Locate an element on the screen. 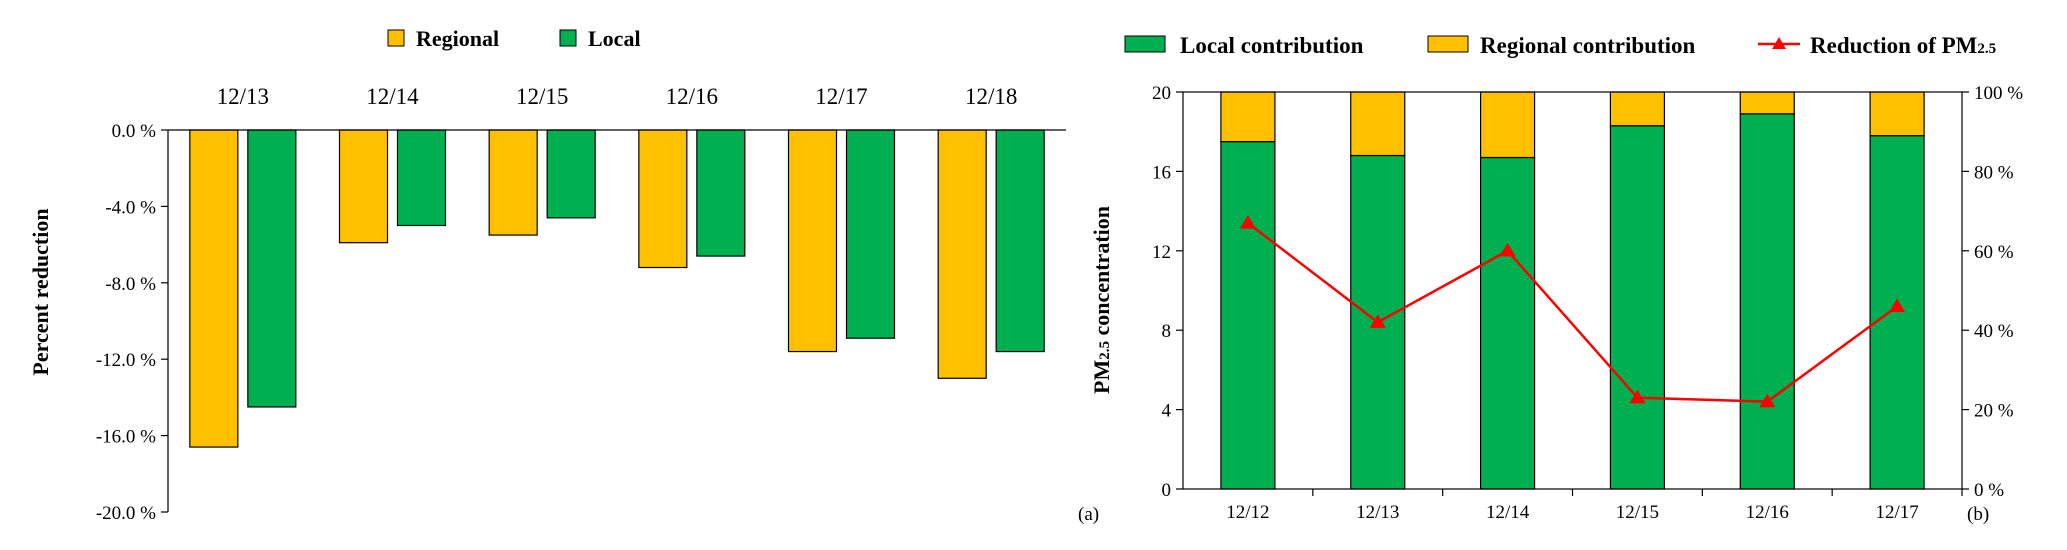 This screenshot has height=550, width=2067. chart-a-legend: Regional Local is located at coordinates (514, 38).